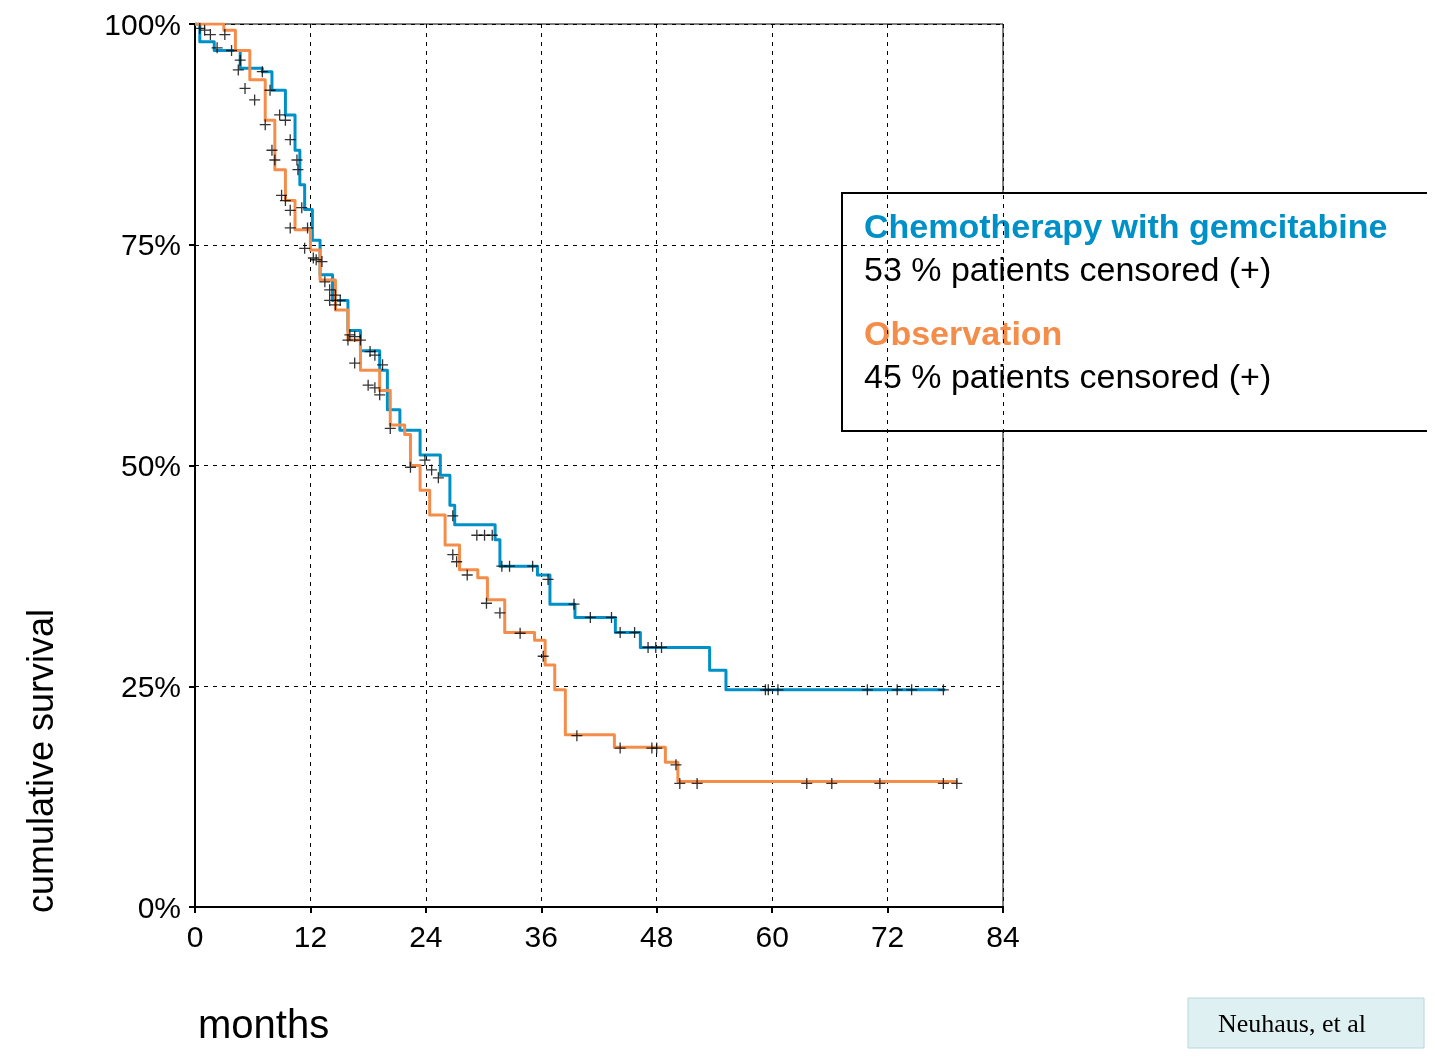 The width and height of the screenshot is (1435, 1064). I want to click on y-tick-label: 50%, so click(150, 465).